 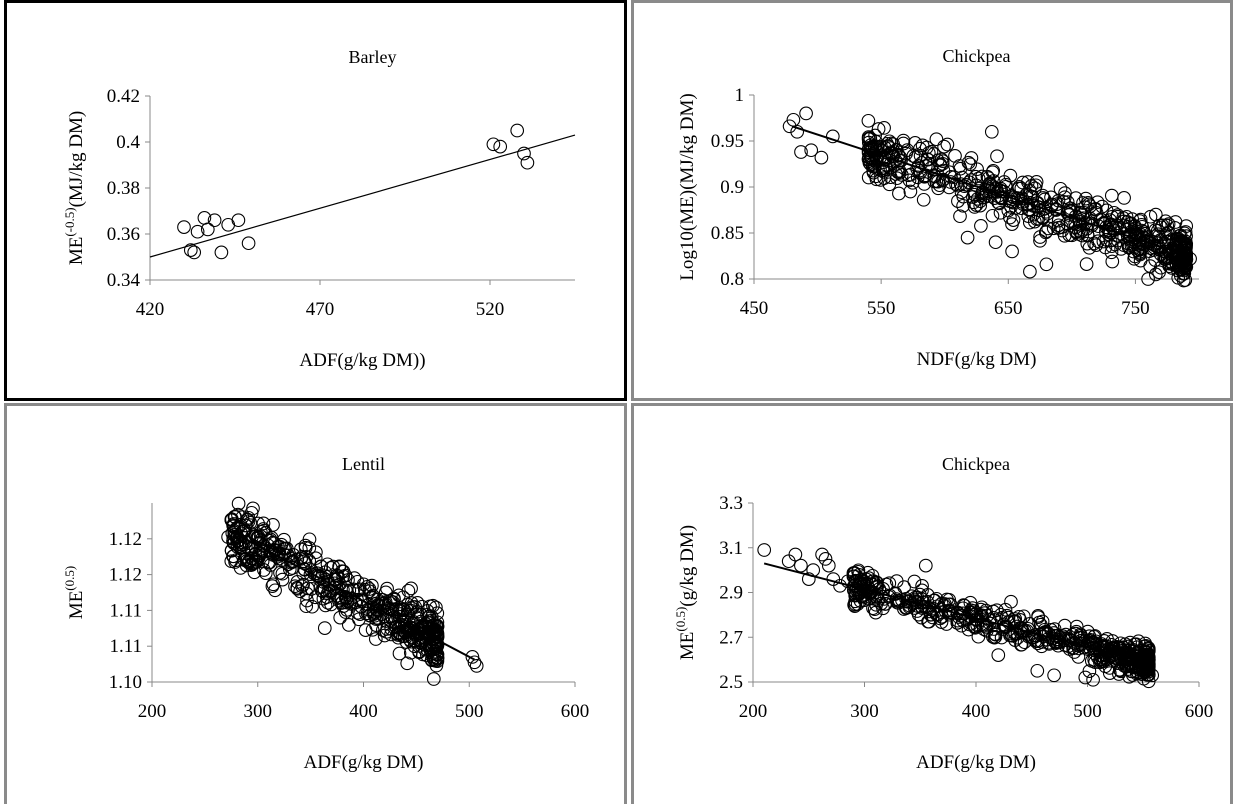 What do you see at coordinates (69, 221) in the screenshot?
I see `y-axis-label-superscript: (-0.5)` at bounding box center [69, 221].